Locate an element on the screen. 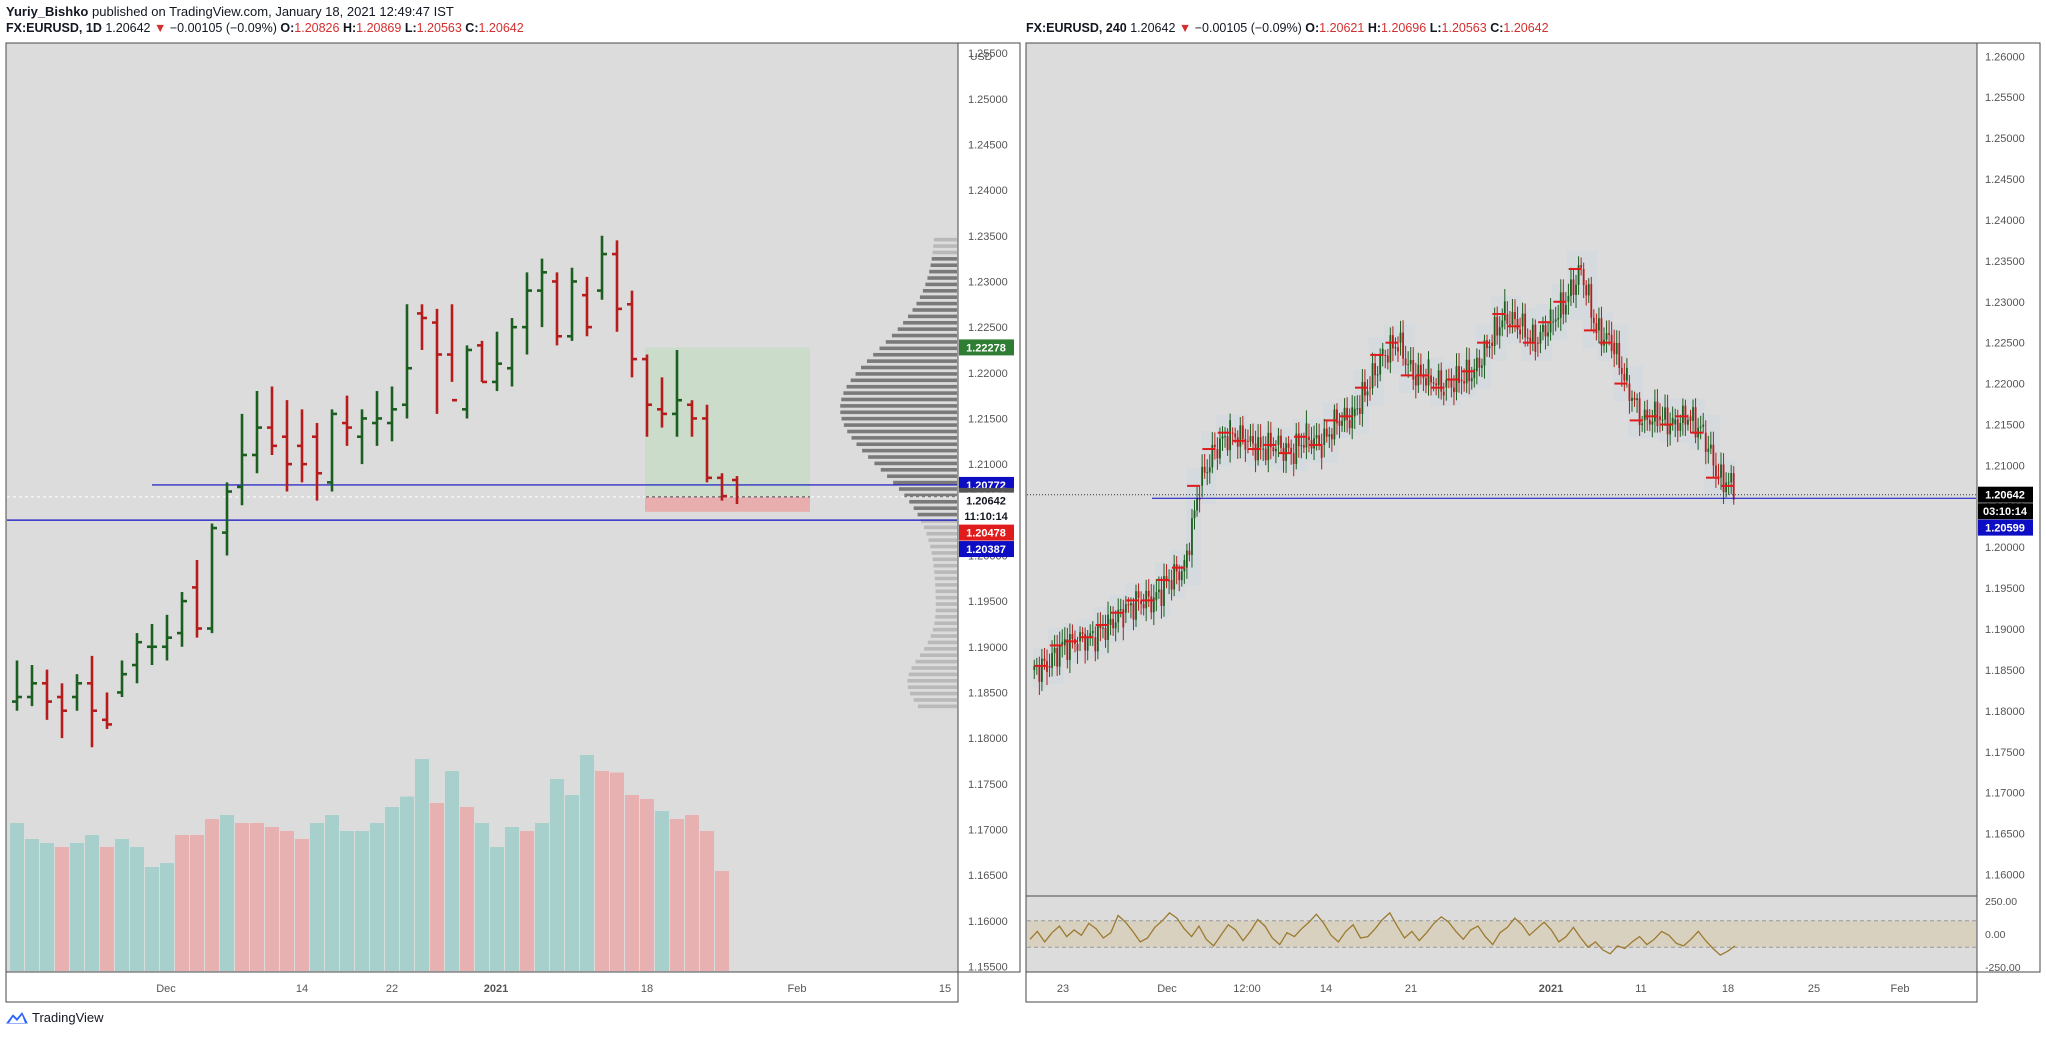 The width and height of the screenshot is (2046, 1038). right-price-tick: 1.23500 is located at coordinates (2005, 262).